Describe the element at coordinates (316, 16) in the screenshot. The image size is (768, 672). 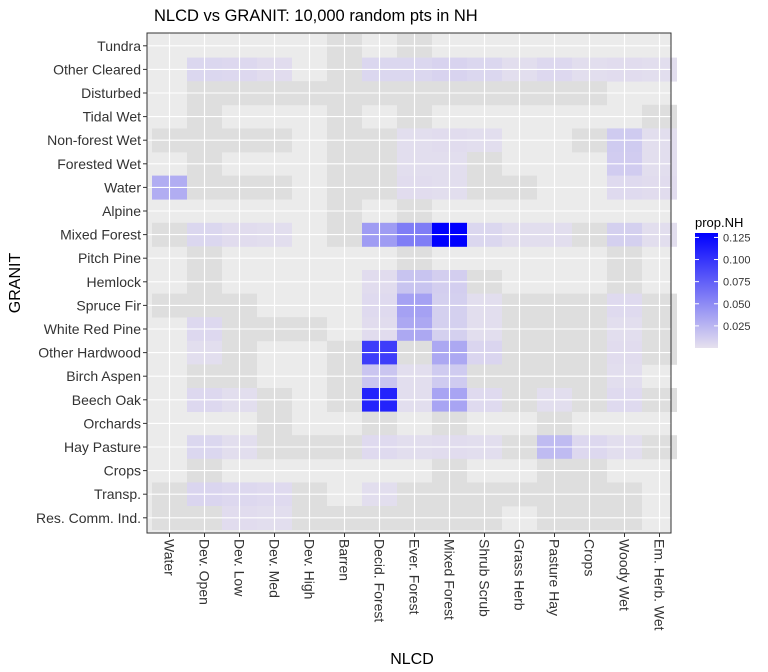
I see `chart-title: NLCD vs GRANIT: 10,000 random pts in NH` at that location.